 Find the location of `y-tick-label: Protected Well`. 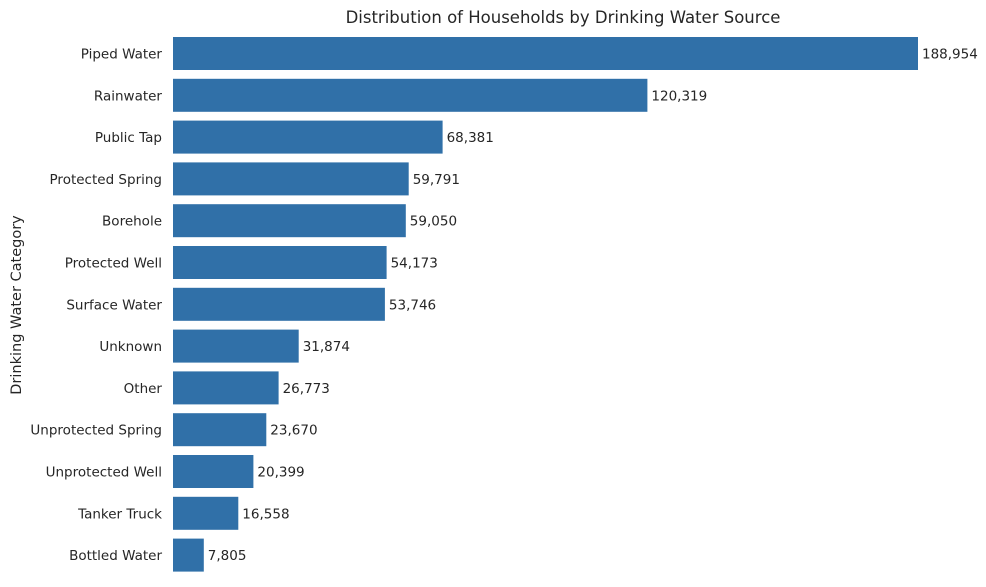

y-tick-label: Protected Well is located at coordinates (113, 264).